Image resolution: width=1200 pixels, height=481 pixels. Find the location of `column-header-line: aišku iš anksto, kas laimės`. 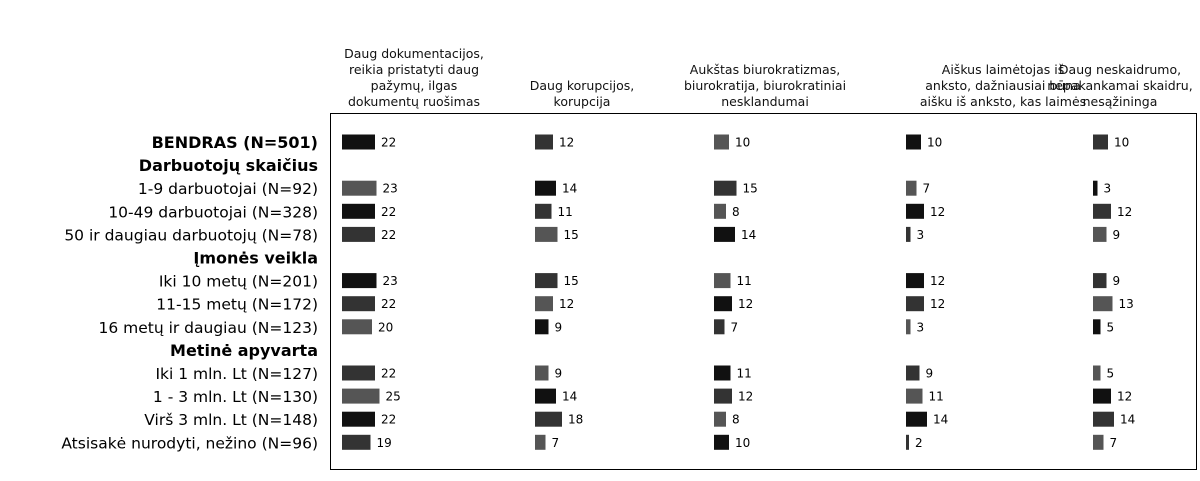

column-header-line: aišku iš anksto, kas laimės is located at coordinates (1003, 101).